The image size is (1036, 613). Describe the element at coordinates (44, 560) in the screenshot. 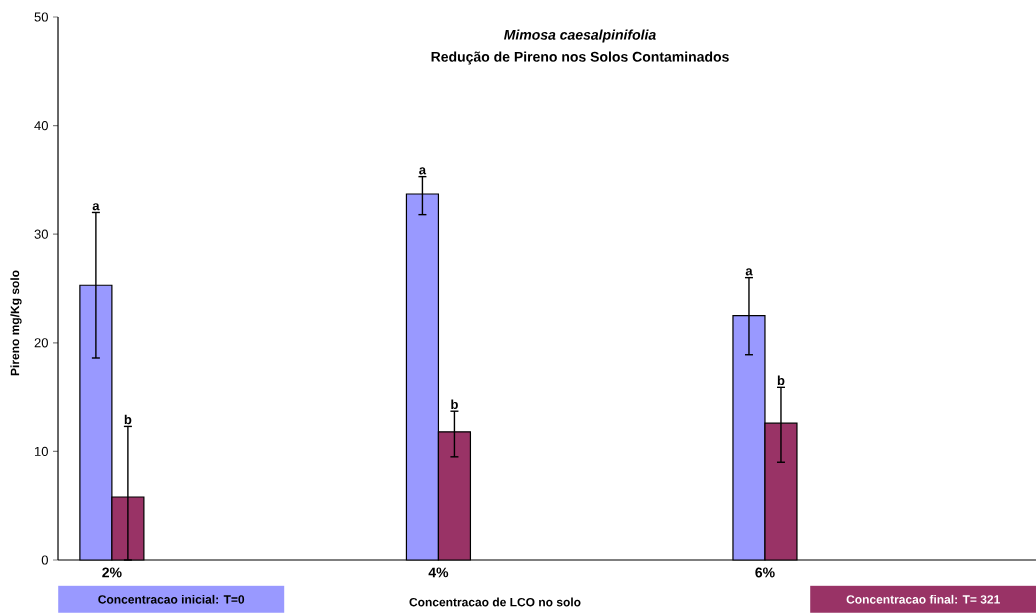

I see `y-tick-label: 0` at that location.